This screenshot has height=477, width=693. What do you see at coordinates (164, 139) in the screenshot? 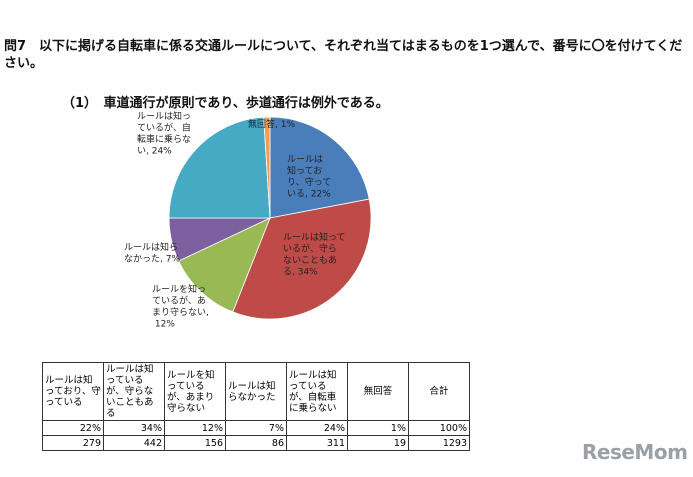
I see `data-label-line: 転車に乗らな` at bounding box center [164, 139].